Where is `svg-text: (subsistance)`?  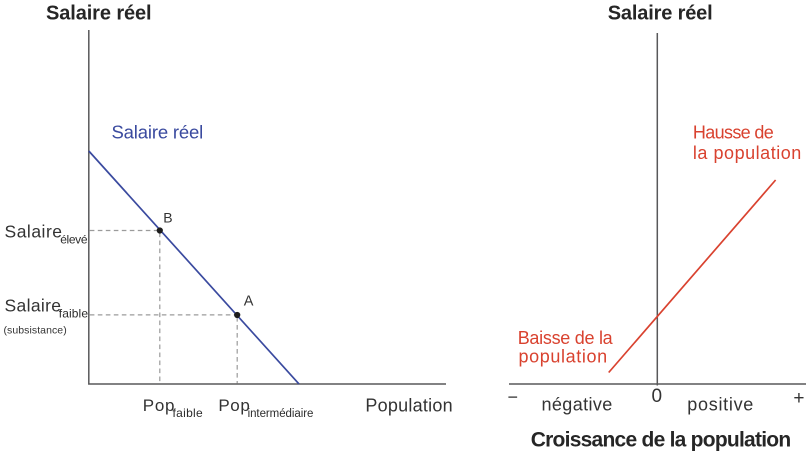
svg-text: (subsistance) is located at coordinates (35, 330).